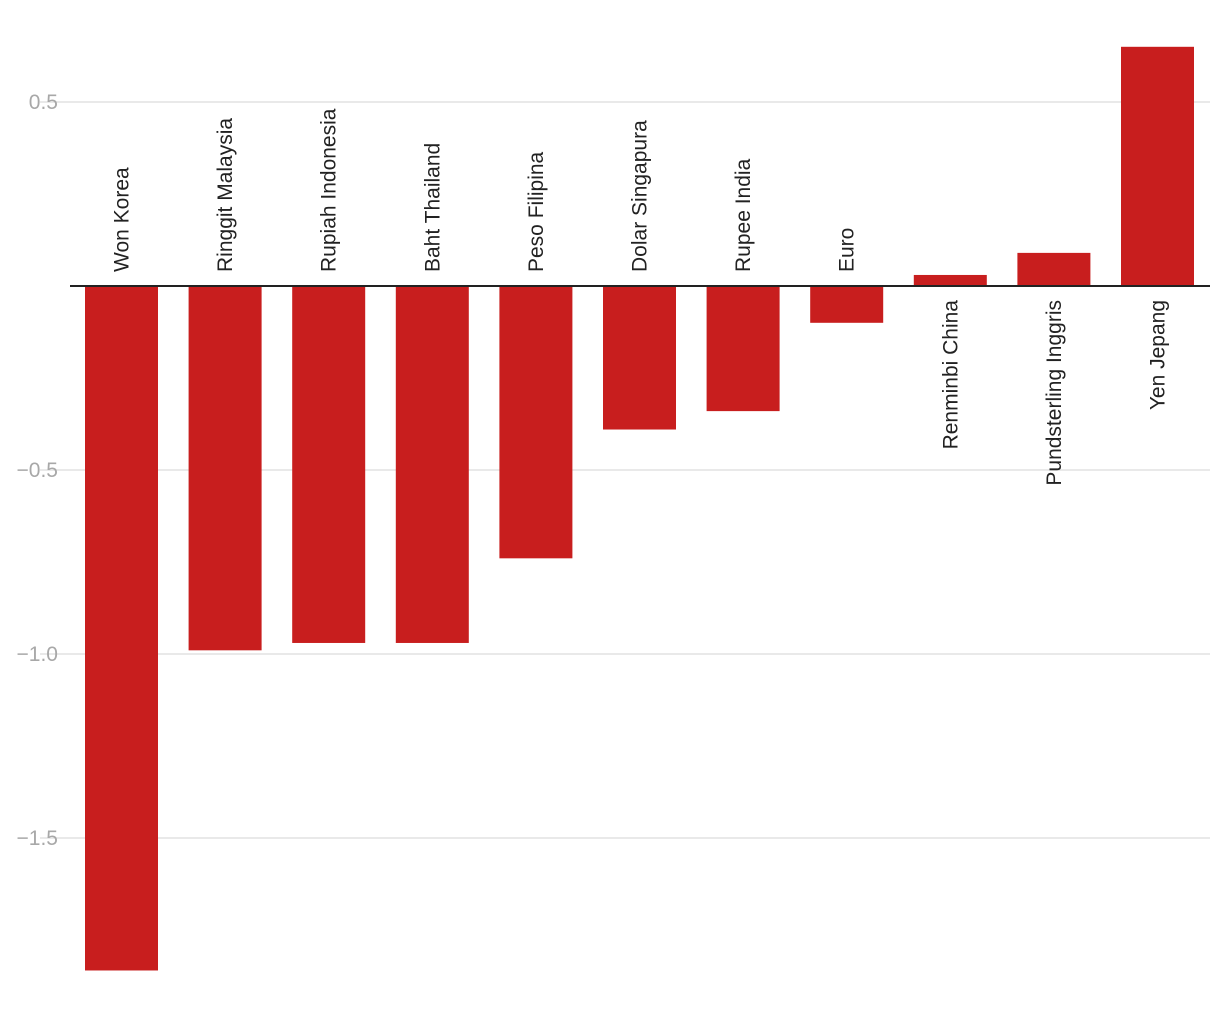 The height and width of the screenshot is (1020, 1220). Describe the element at coordinates (37, 654) in the screenshot. I see `y-tick-label: −1.0` at that location.